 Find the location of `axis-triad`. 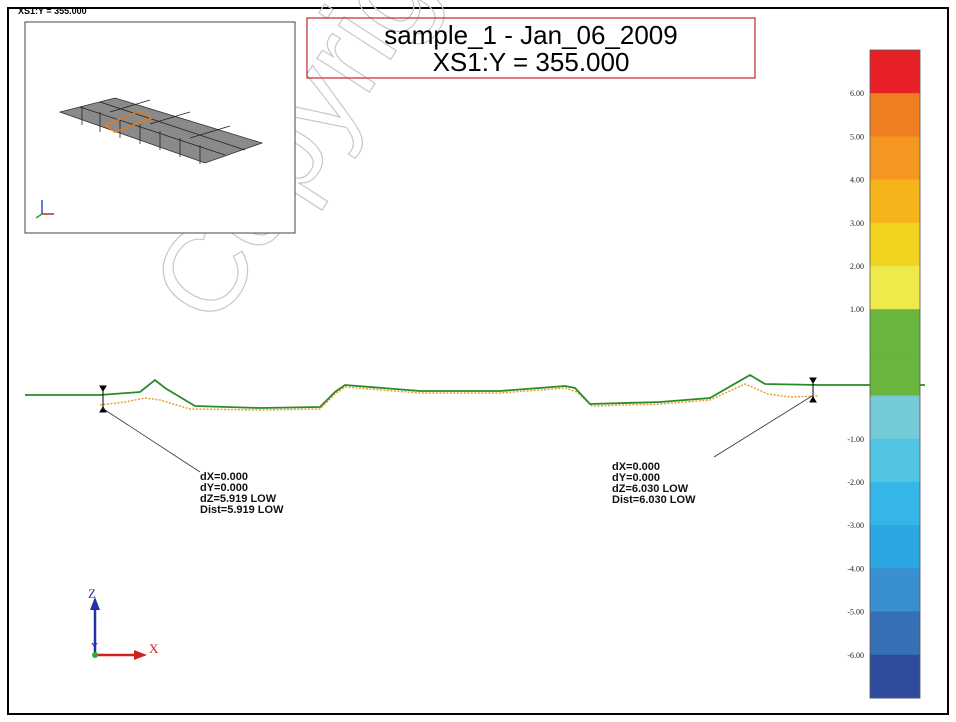

axis-triad is located at coordinates (118, 628).